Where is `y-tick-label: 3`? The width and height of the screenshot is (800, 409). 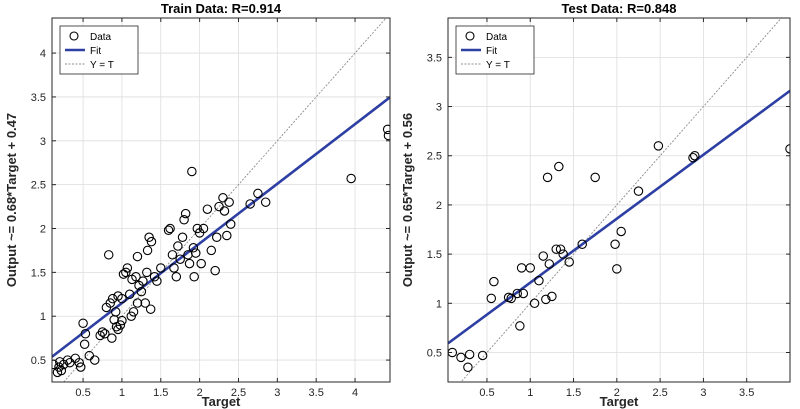
y-tick-label: 3 is located at coordinates (439, 108).